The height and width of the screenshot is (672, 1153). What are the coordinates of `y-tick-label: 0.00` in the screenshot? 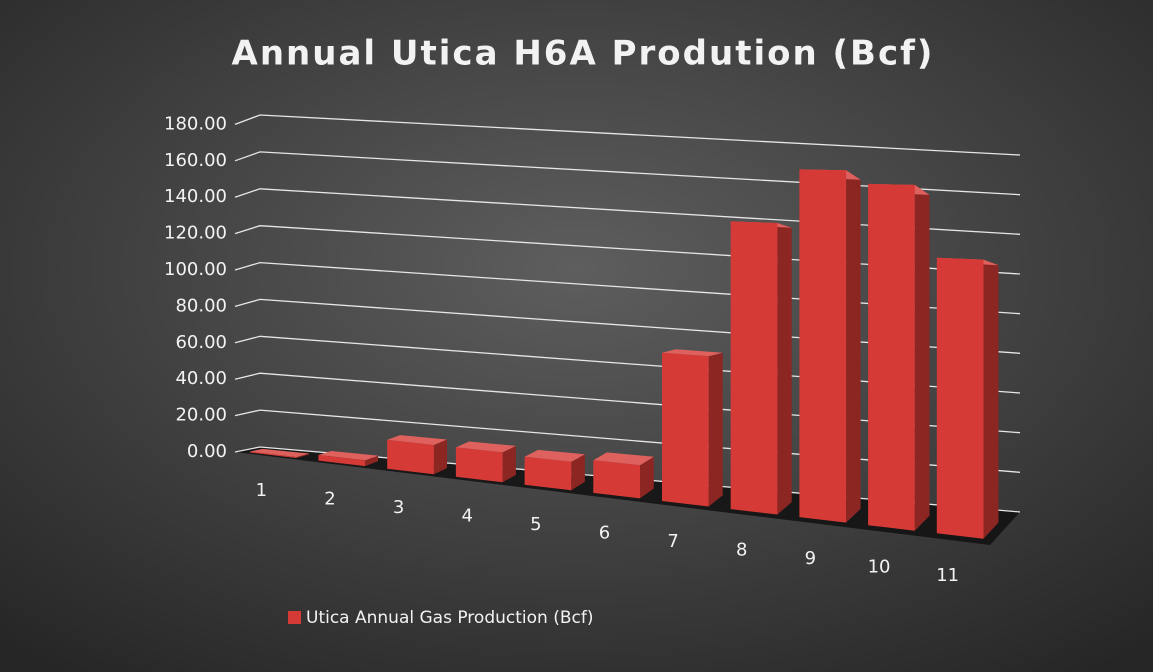 It's located at (207, 451).